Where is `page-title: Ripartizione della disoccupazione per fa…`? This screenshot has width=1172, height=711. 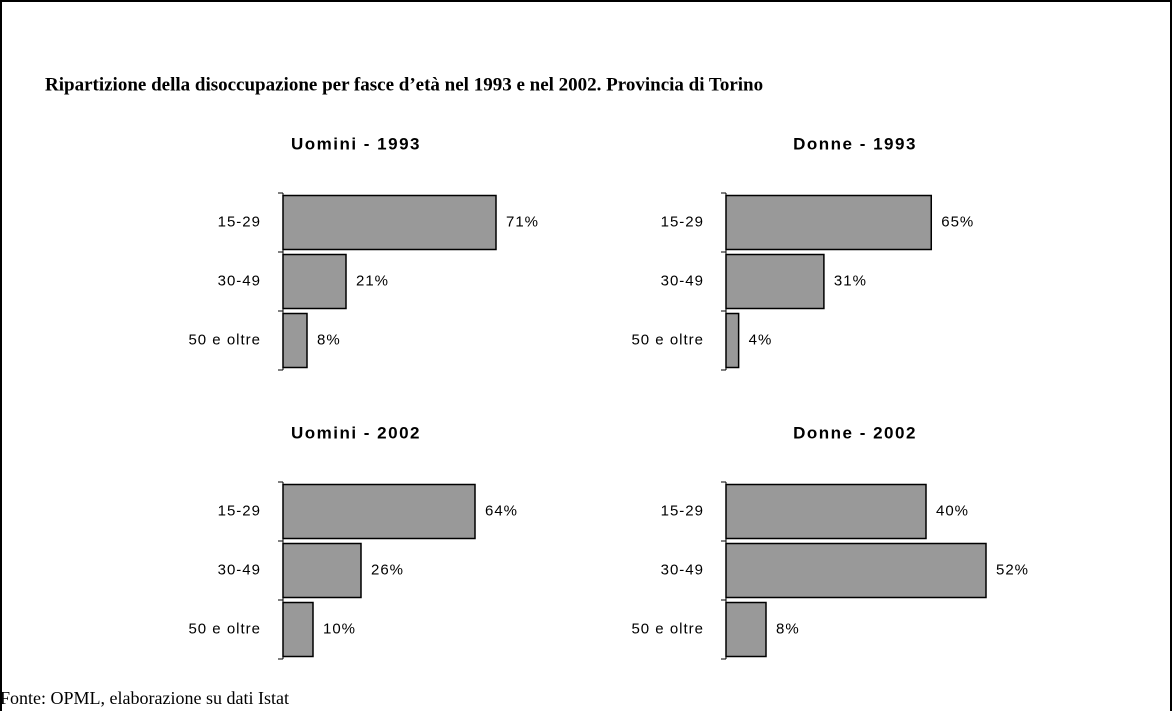
page-title: Ripartizione della disoccupazione per fa… is located at coordinates (404, 84).